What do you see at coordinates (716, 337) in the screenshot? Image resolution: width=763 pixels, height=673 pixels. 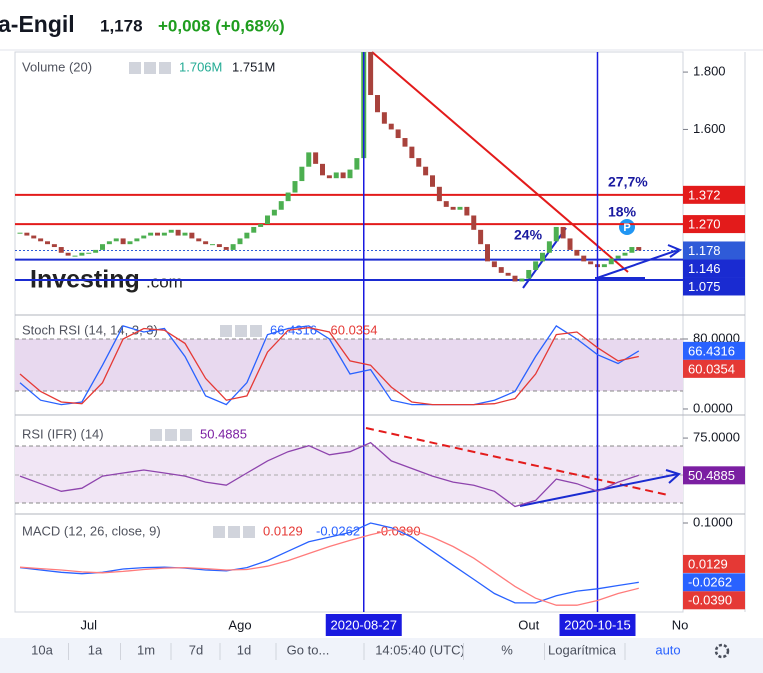 I see `y-tick-label: 80.0000` at bounding box center [716, 337].